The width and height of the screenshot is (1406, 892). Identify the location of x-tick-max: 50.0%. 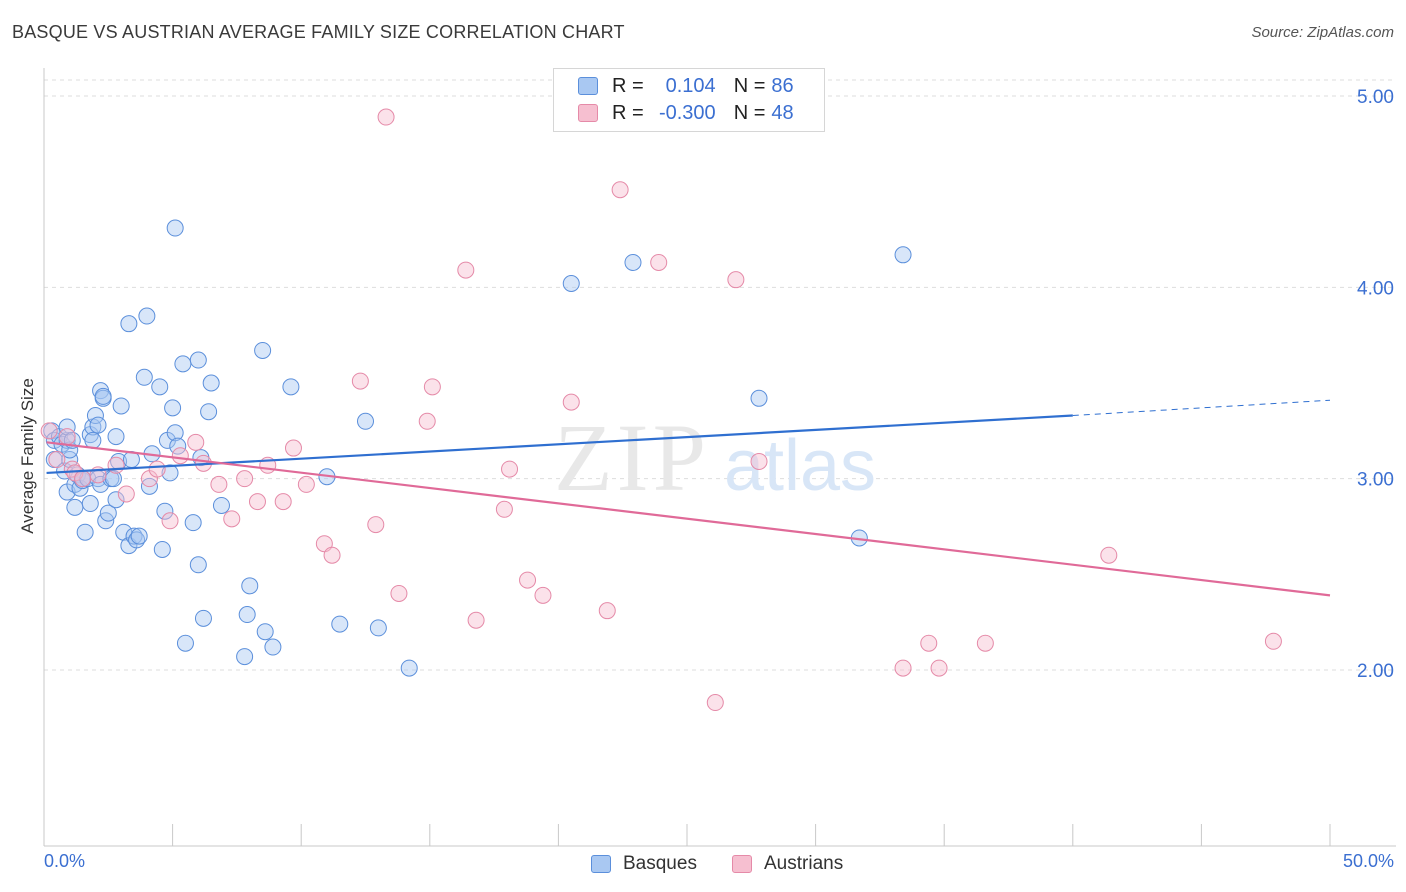
(1368, 861).